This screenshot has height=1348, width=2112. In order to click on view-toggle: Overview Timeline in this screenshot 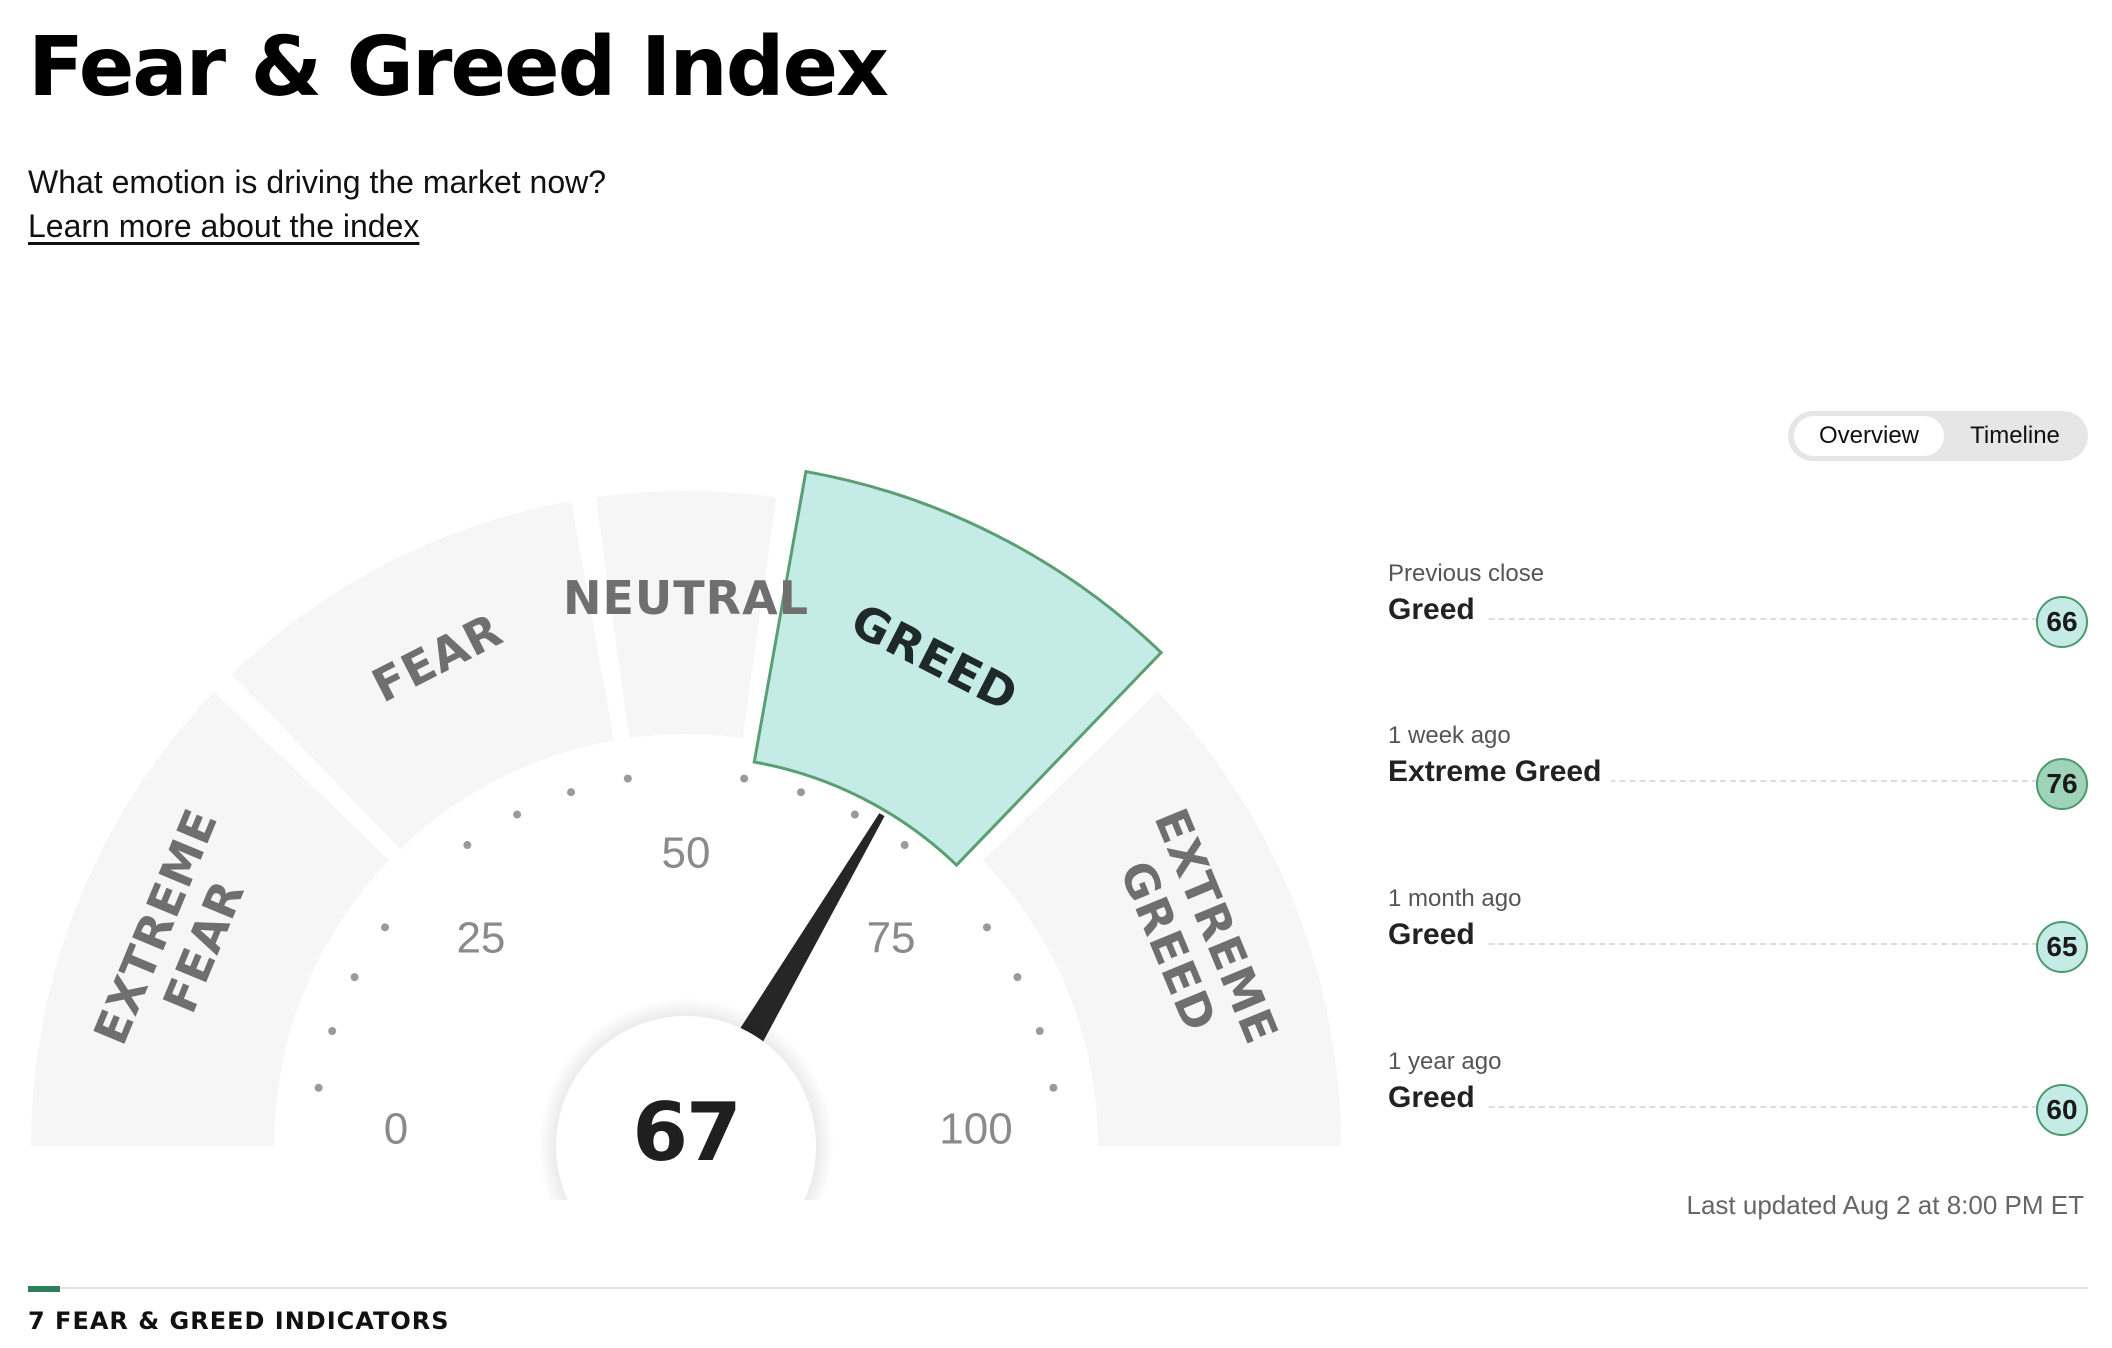, I will do `click(1938, 436)`.